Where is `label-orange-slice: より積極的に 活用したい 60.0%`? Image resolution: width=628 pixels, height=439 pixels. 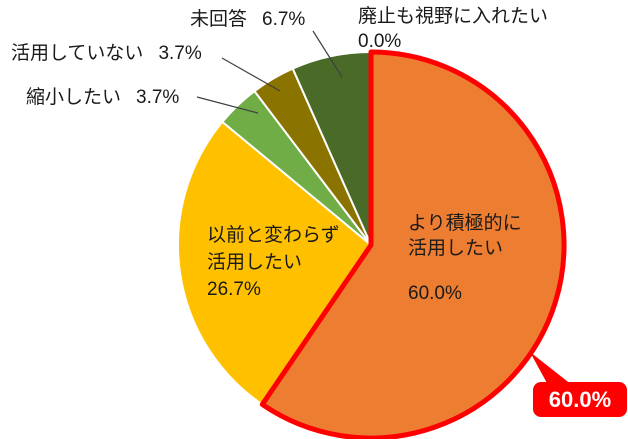 label-orange-slice: より積極的に 活用したい 60.0% is located at coordinates (465, 258).